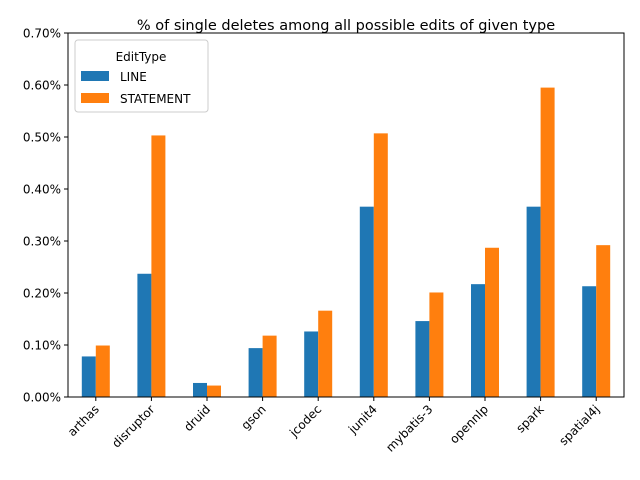 This screenshot has height=480, width=640. What do you see at coordinates (255, 372) in the screenshot?
I see `bar-line-gson` at bounding box center [255, 372].